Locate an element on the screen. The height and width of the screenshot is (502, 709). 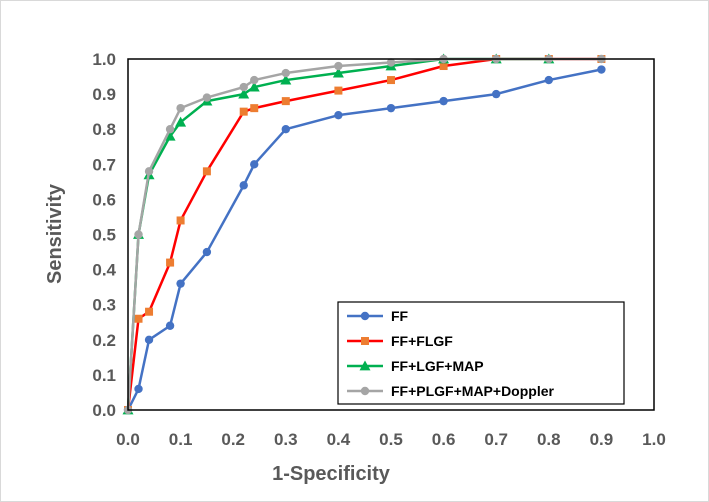
y-axis-tick-labels: 0.0 0.1 0.2 0.3 0.4 0.5 0.6 0.7 0.8 0.9 1.0 is located at coordinates (104, 235).